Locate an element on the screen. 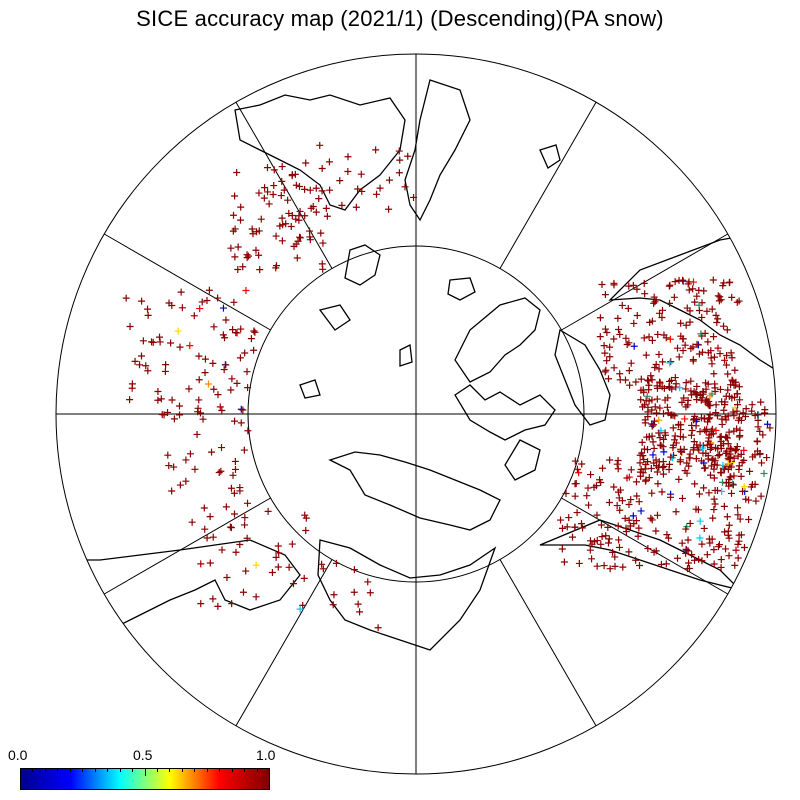 The height and width of the screenshot is (800, 800). north-america-coast is located at coordinates (692, 300).